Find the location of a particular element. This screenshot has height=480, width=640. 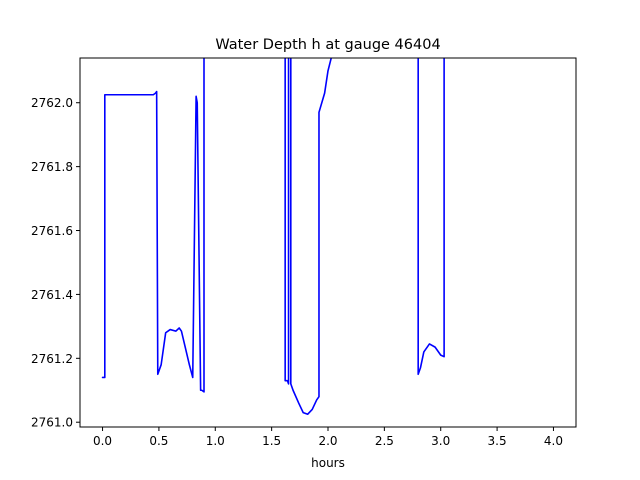

y-tick-label: 2761.2 is located at coordinates (52, 359).